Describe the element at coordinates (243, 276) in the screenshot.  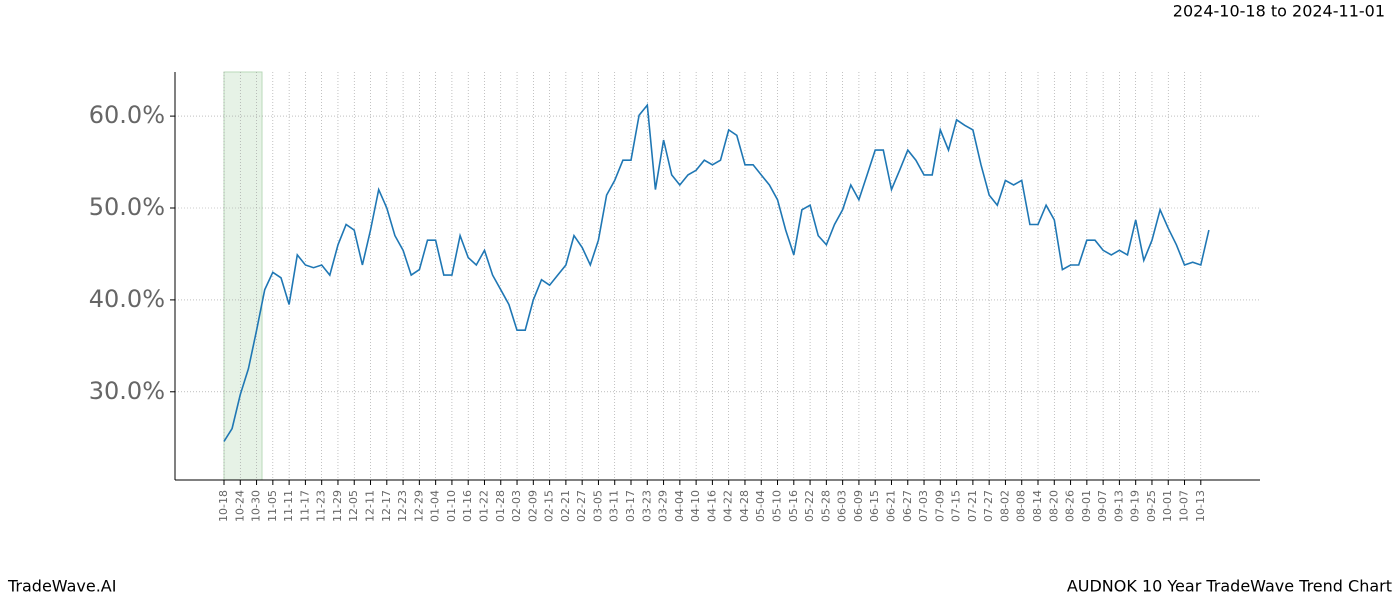
I see `highlight-range` at that location.